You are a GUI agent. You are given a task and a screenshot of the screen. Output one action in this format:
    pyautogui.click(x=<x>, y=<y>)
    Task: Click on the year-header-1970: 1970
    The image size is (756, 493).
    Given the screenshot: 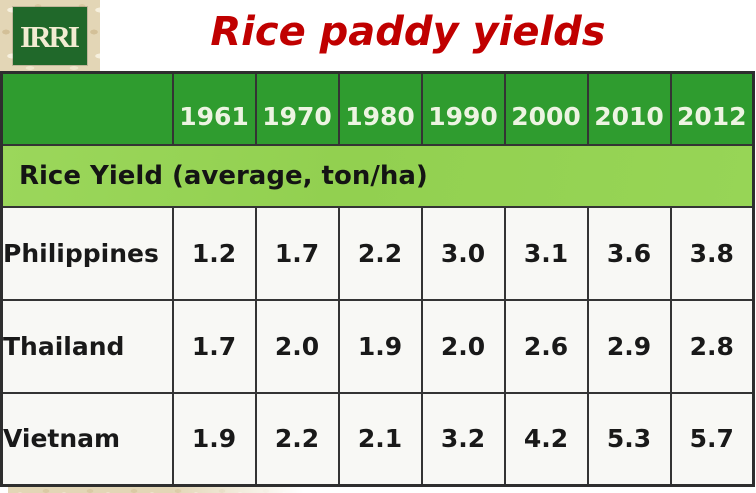 What is the action you would take?
    pyautogui.click(x=297, y=108)
    